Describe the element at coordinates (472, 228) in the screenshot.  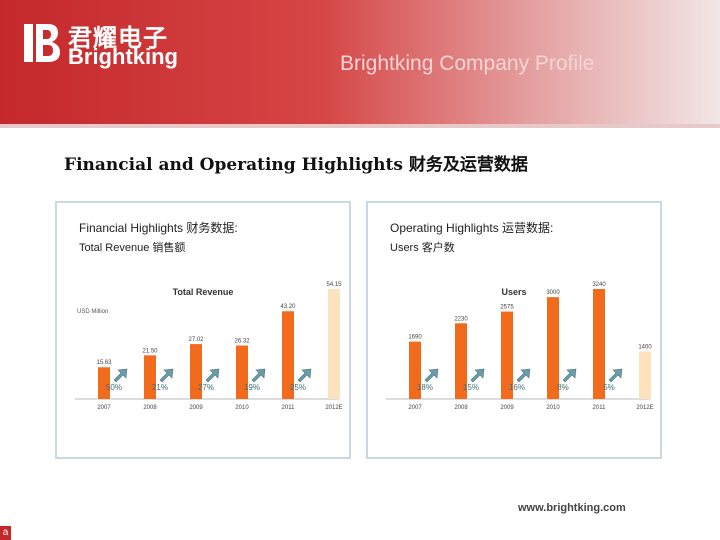
I see `operating-heading: Operating Highlights 运营数据:` at that location.